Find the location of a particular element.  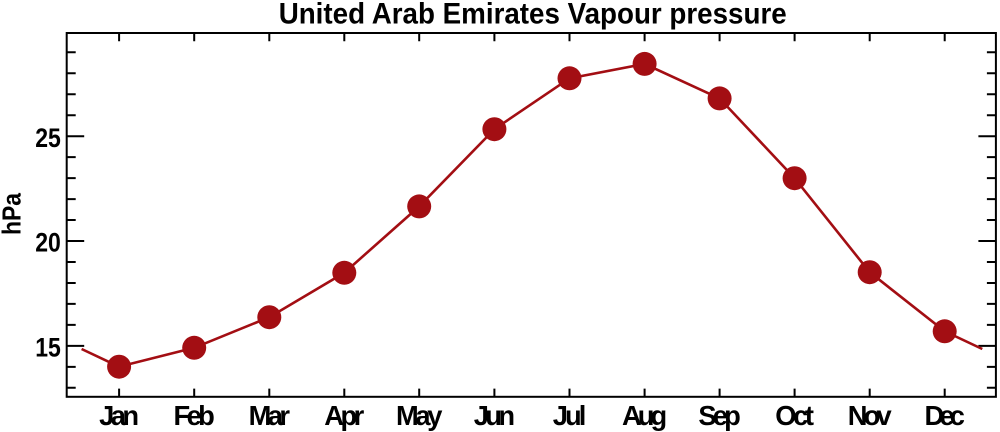

svg-text: Mar is located at coordinates (270, 415).